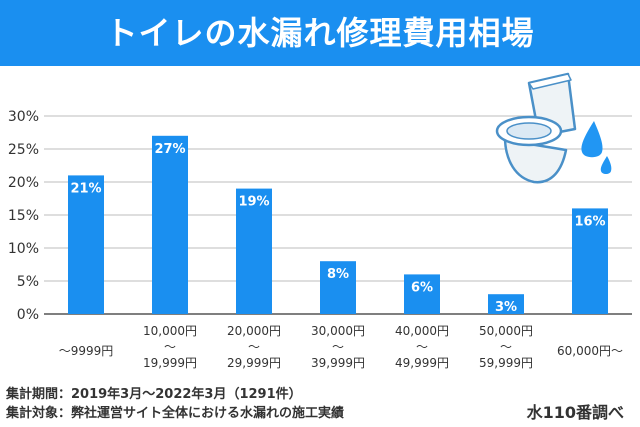  What do you see at coordinates (422, 363) in the screenshot?
I see `x-tick-label: 49,999円` at bounding box center [422, 363].